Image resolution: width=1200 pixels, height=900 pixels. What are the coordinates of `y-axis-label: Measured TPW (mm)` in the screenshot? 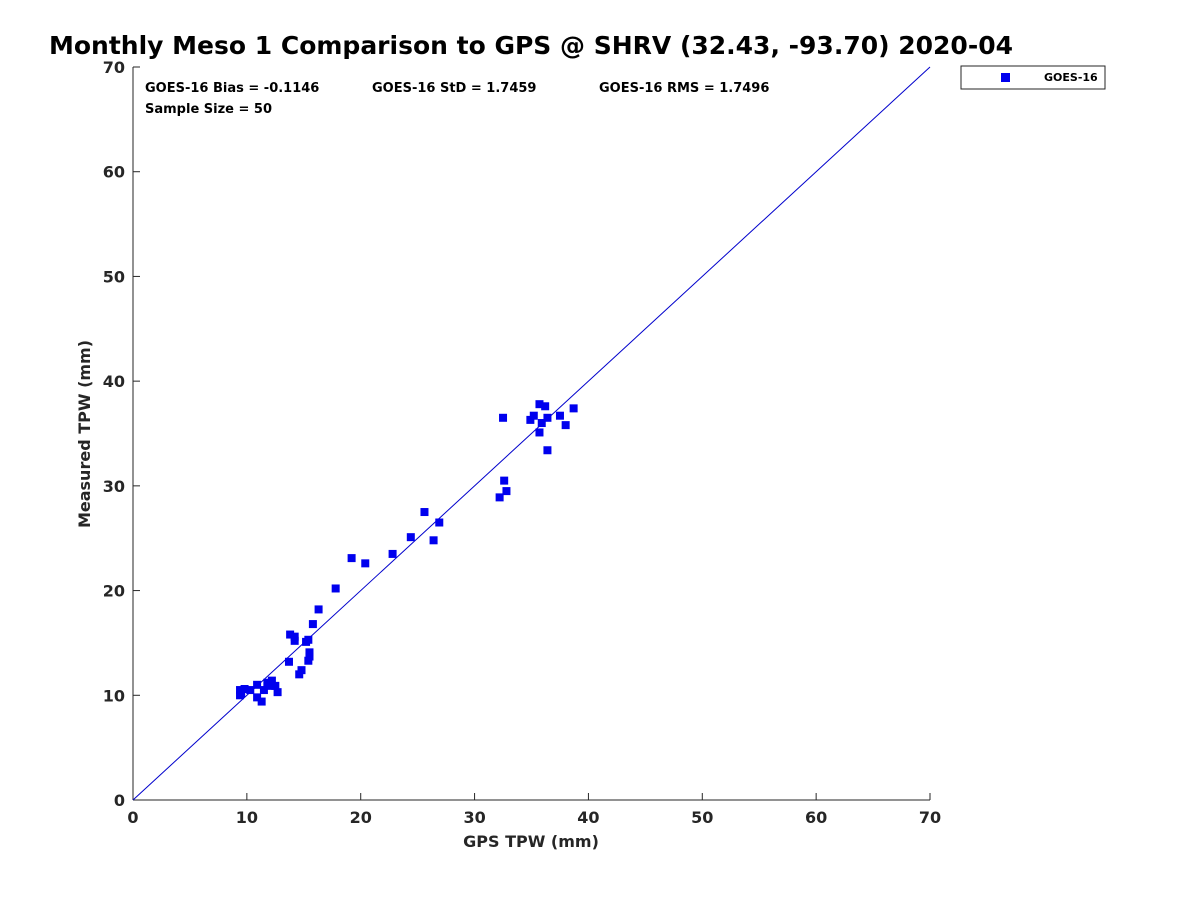 It's located at (84, 434).